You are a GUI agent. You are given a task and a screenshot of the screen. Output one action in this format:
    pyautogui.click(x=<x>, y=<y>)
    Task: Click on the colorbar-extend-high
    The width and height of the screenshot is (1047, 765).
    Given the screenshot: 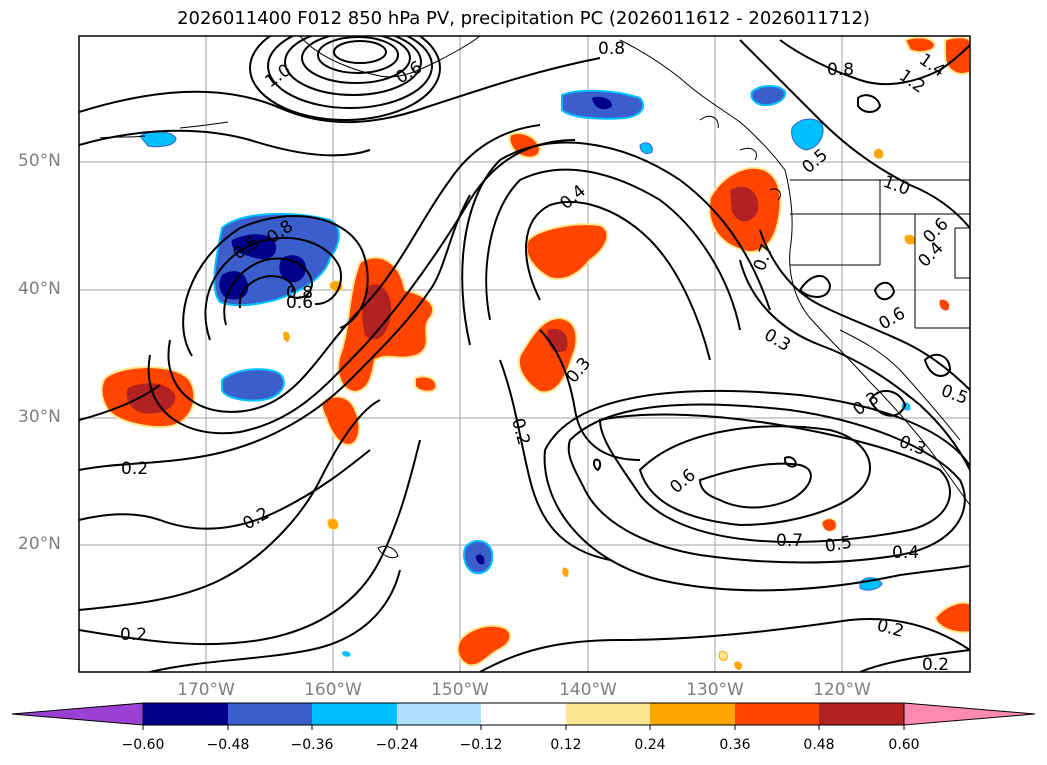 What is the action you would take?
    pyautogui.click(x=969, y=714)
    